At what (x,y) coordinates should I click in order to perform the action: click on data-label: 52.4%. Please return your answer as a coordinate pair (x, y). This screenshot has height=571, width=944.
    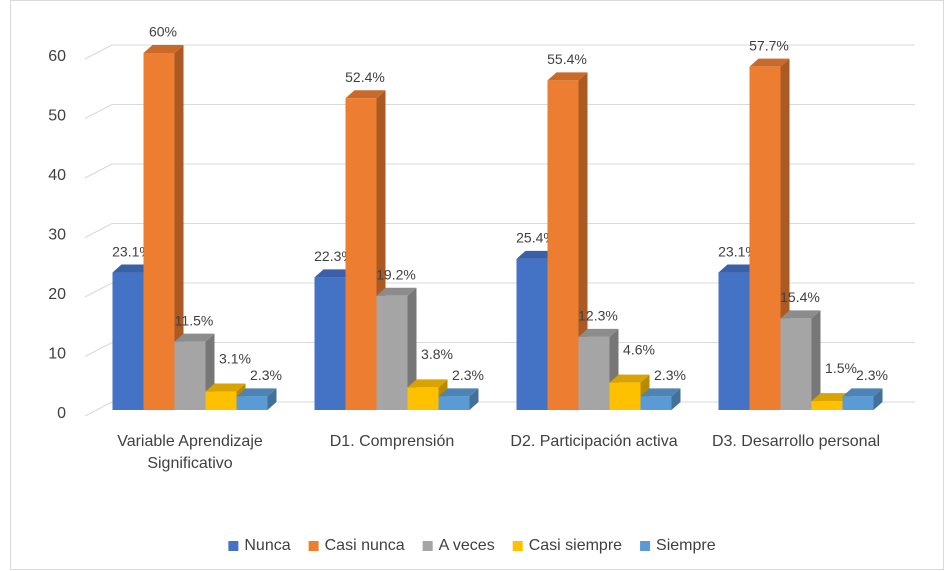
    Looking at the image, I should click on (365, 77).